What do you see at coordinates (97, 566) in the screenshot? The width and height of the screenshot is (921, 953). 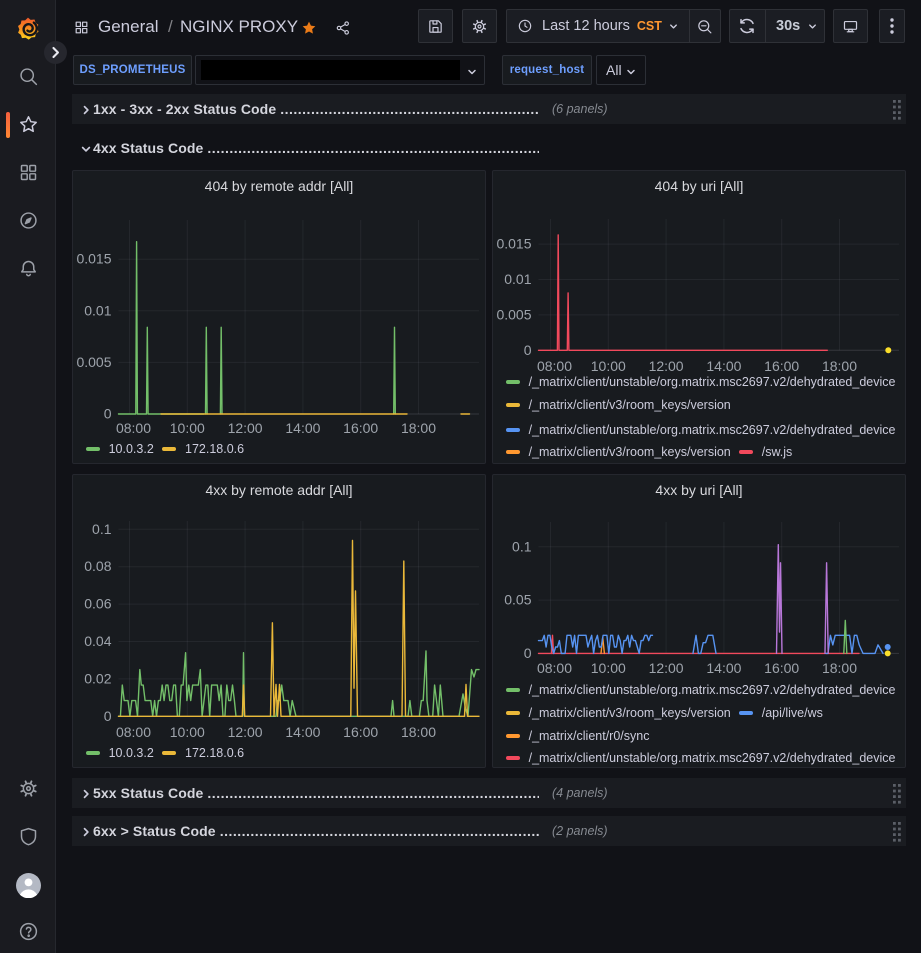 I see `svg-text: 0.08` at bounding box center [97, 566].